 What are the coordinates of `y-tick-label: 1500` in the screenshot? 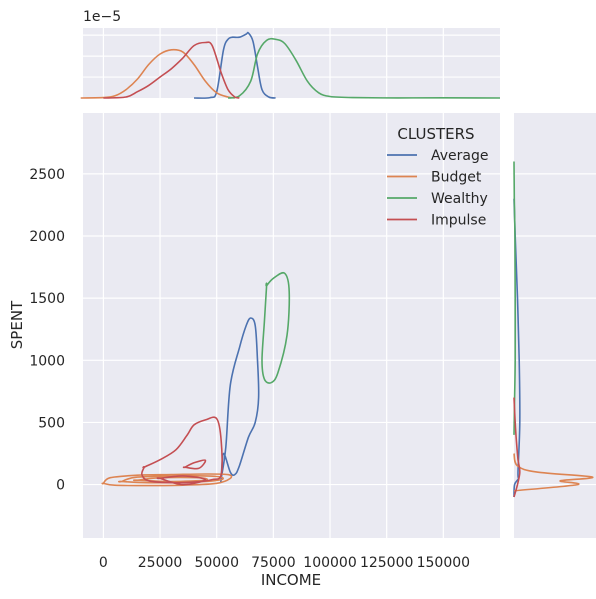 It's located at (47, 299).